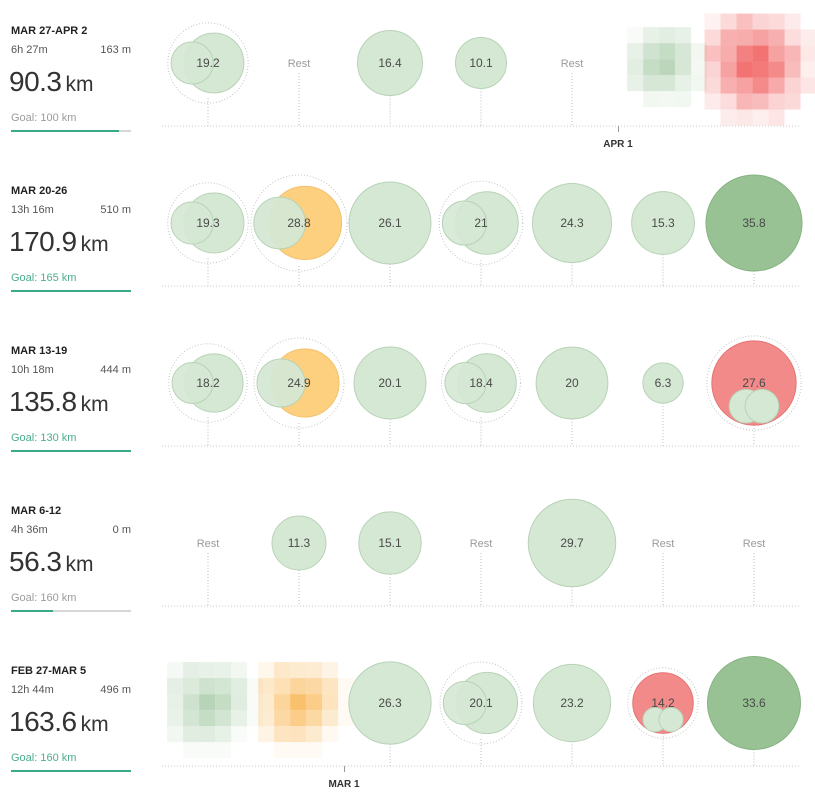 The image size is (815, 806). I want to click on run-distance-label: 19.3, so click(208, 223).